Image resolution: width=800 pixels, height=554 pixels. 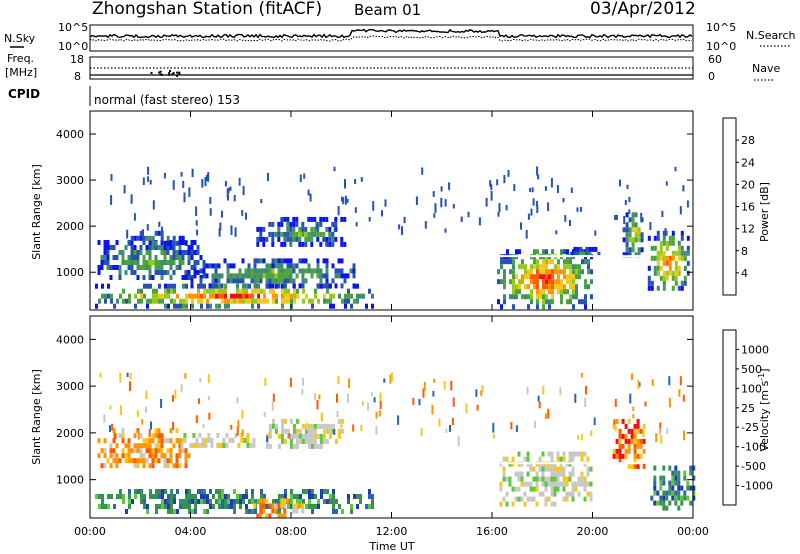 What do you see at coordinates (73, 27) in the screenshot?
I see `noise-tick-left-top: 10^5` at bounding box center [73, 27].